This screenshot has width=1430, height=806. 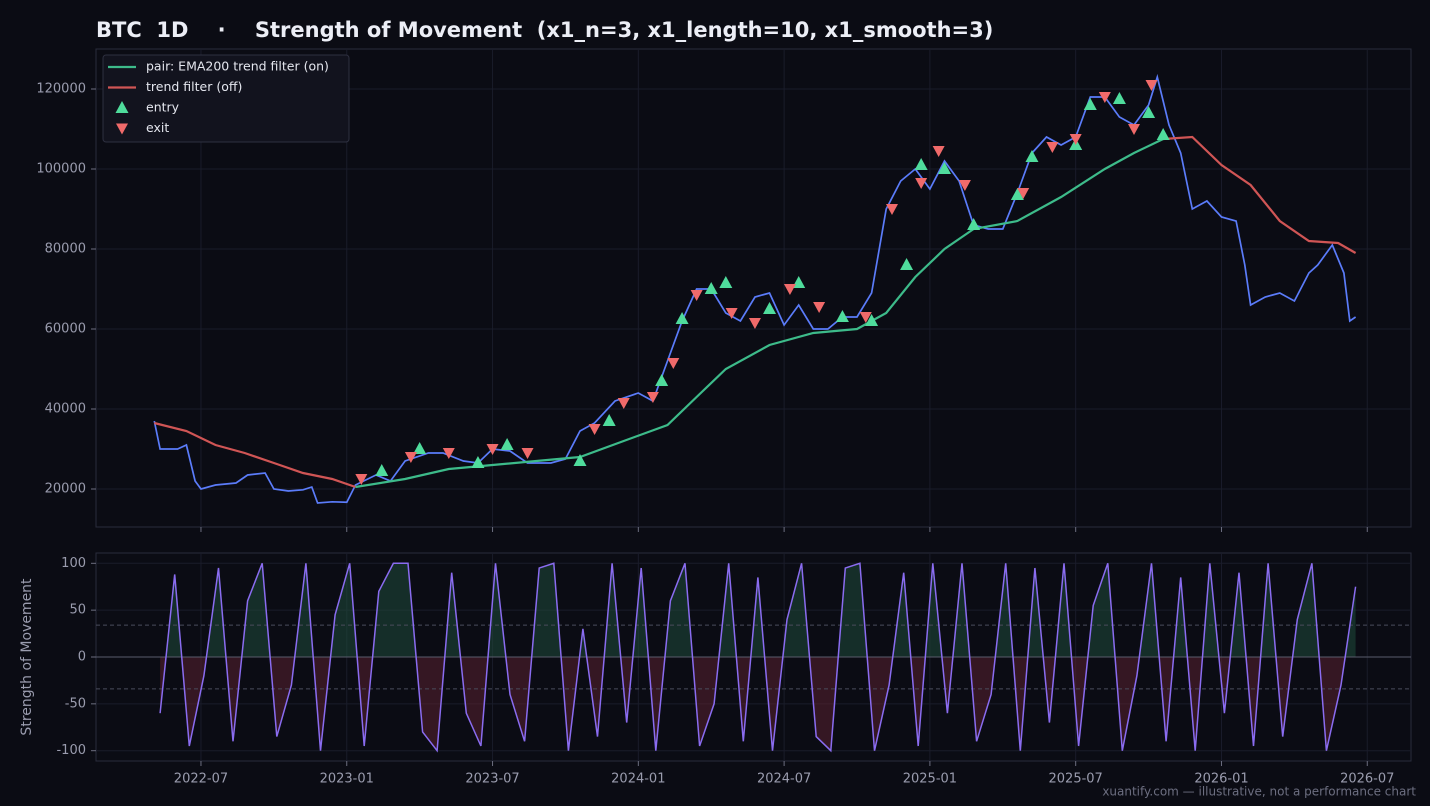 What do you see at coordinates (65, 409) in the screenshot?
I see `y-tick-label: 40000` at bounding box center [65, 409].